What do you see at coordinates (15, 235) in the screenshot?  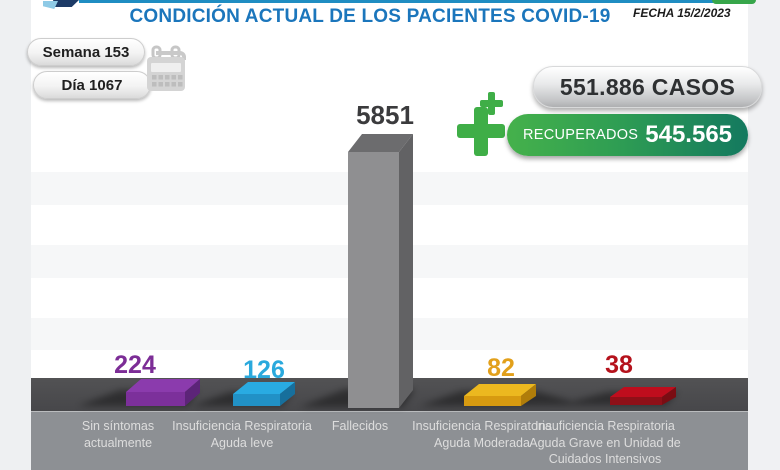 I see `left-margin-strip` at bounding box center [15, 235].